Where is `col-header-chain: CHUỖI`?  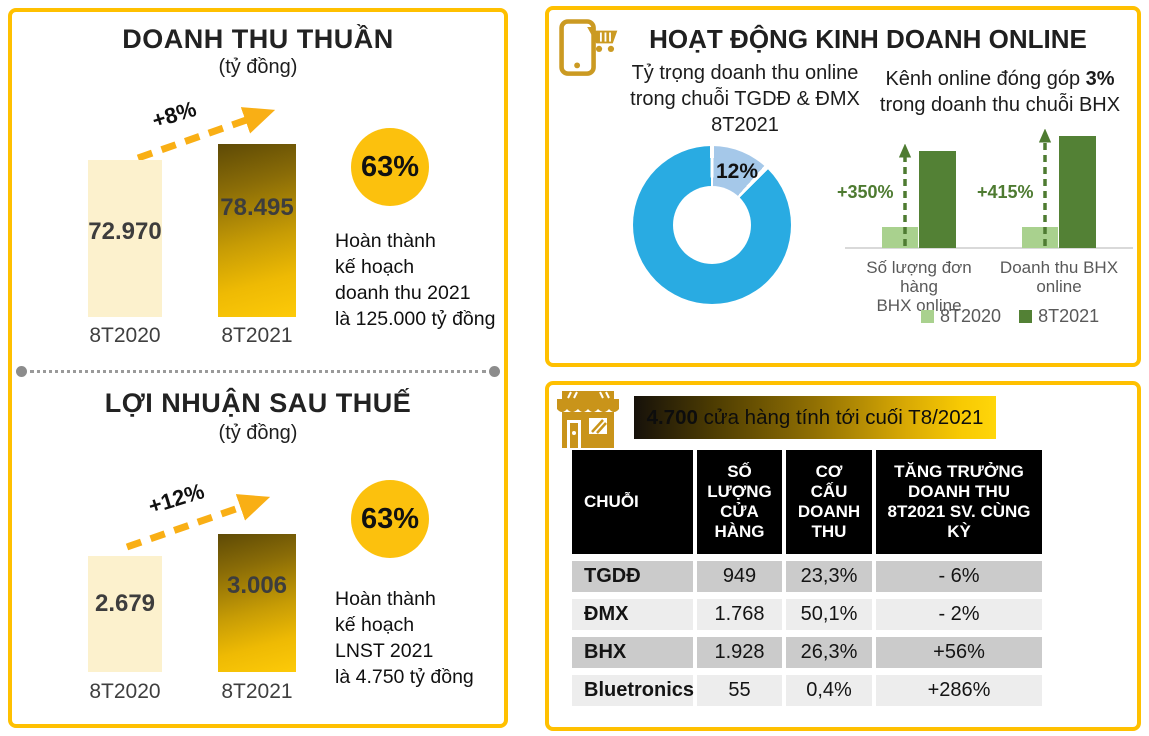 col-header-chain: CHUỖI is located at coordinates (632, 502).